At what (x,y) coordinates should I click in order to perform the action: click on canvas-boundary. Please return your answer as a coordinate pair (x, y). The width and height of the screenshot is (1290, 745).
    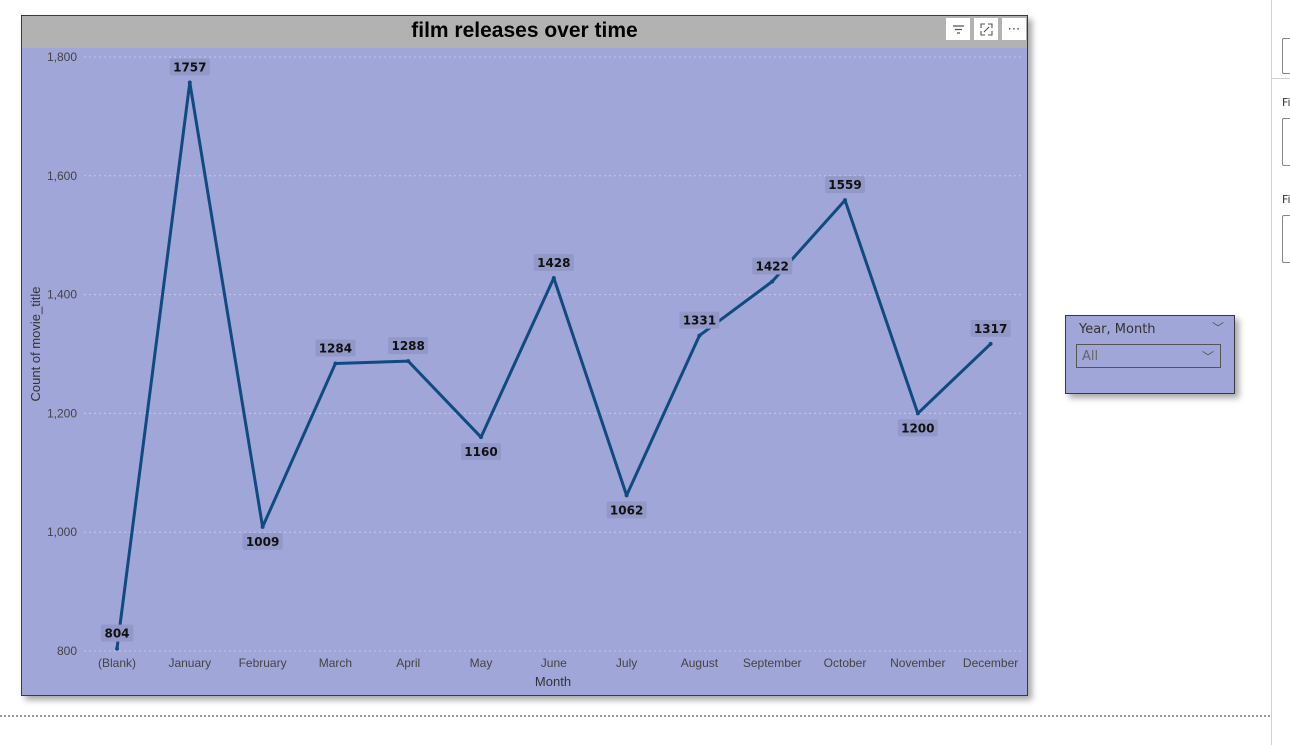
    Looking at the image, I should click on (635, 716).